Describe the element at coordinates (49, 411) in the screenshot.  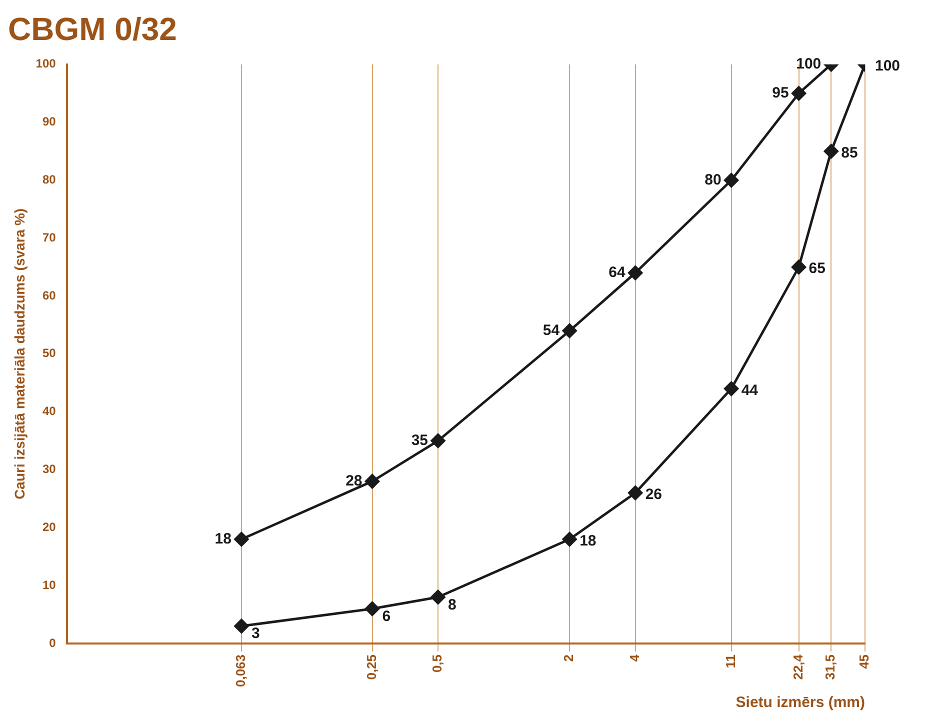
I see `y-tick-label: 40` at that location.